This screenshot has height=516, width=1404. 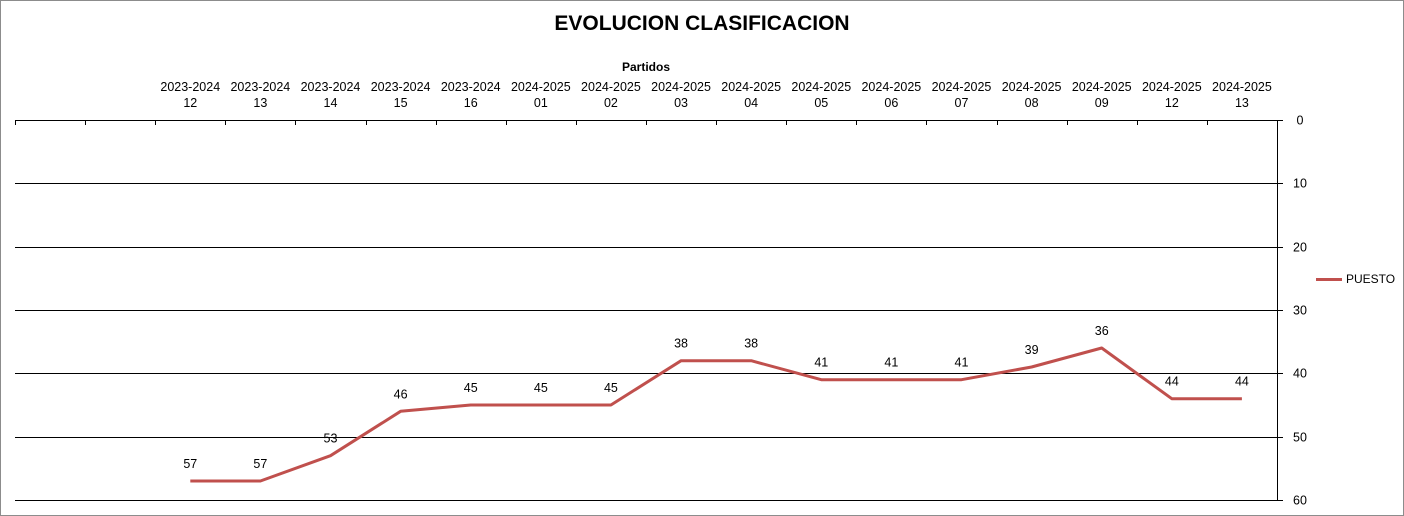 I want to click on legend-swatch-puesto, so click(x=1329, y=279).